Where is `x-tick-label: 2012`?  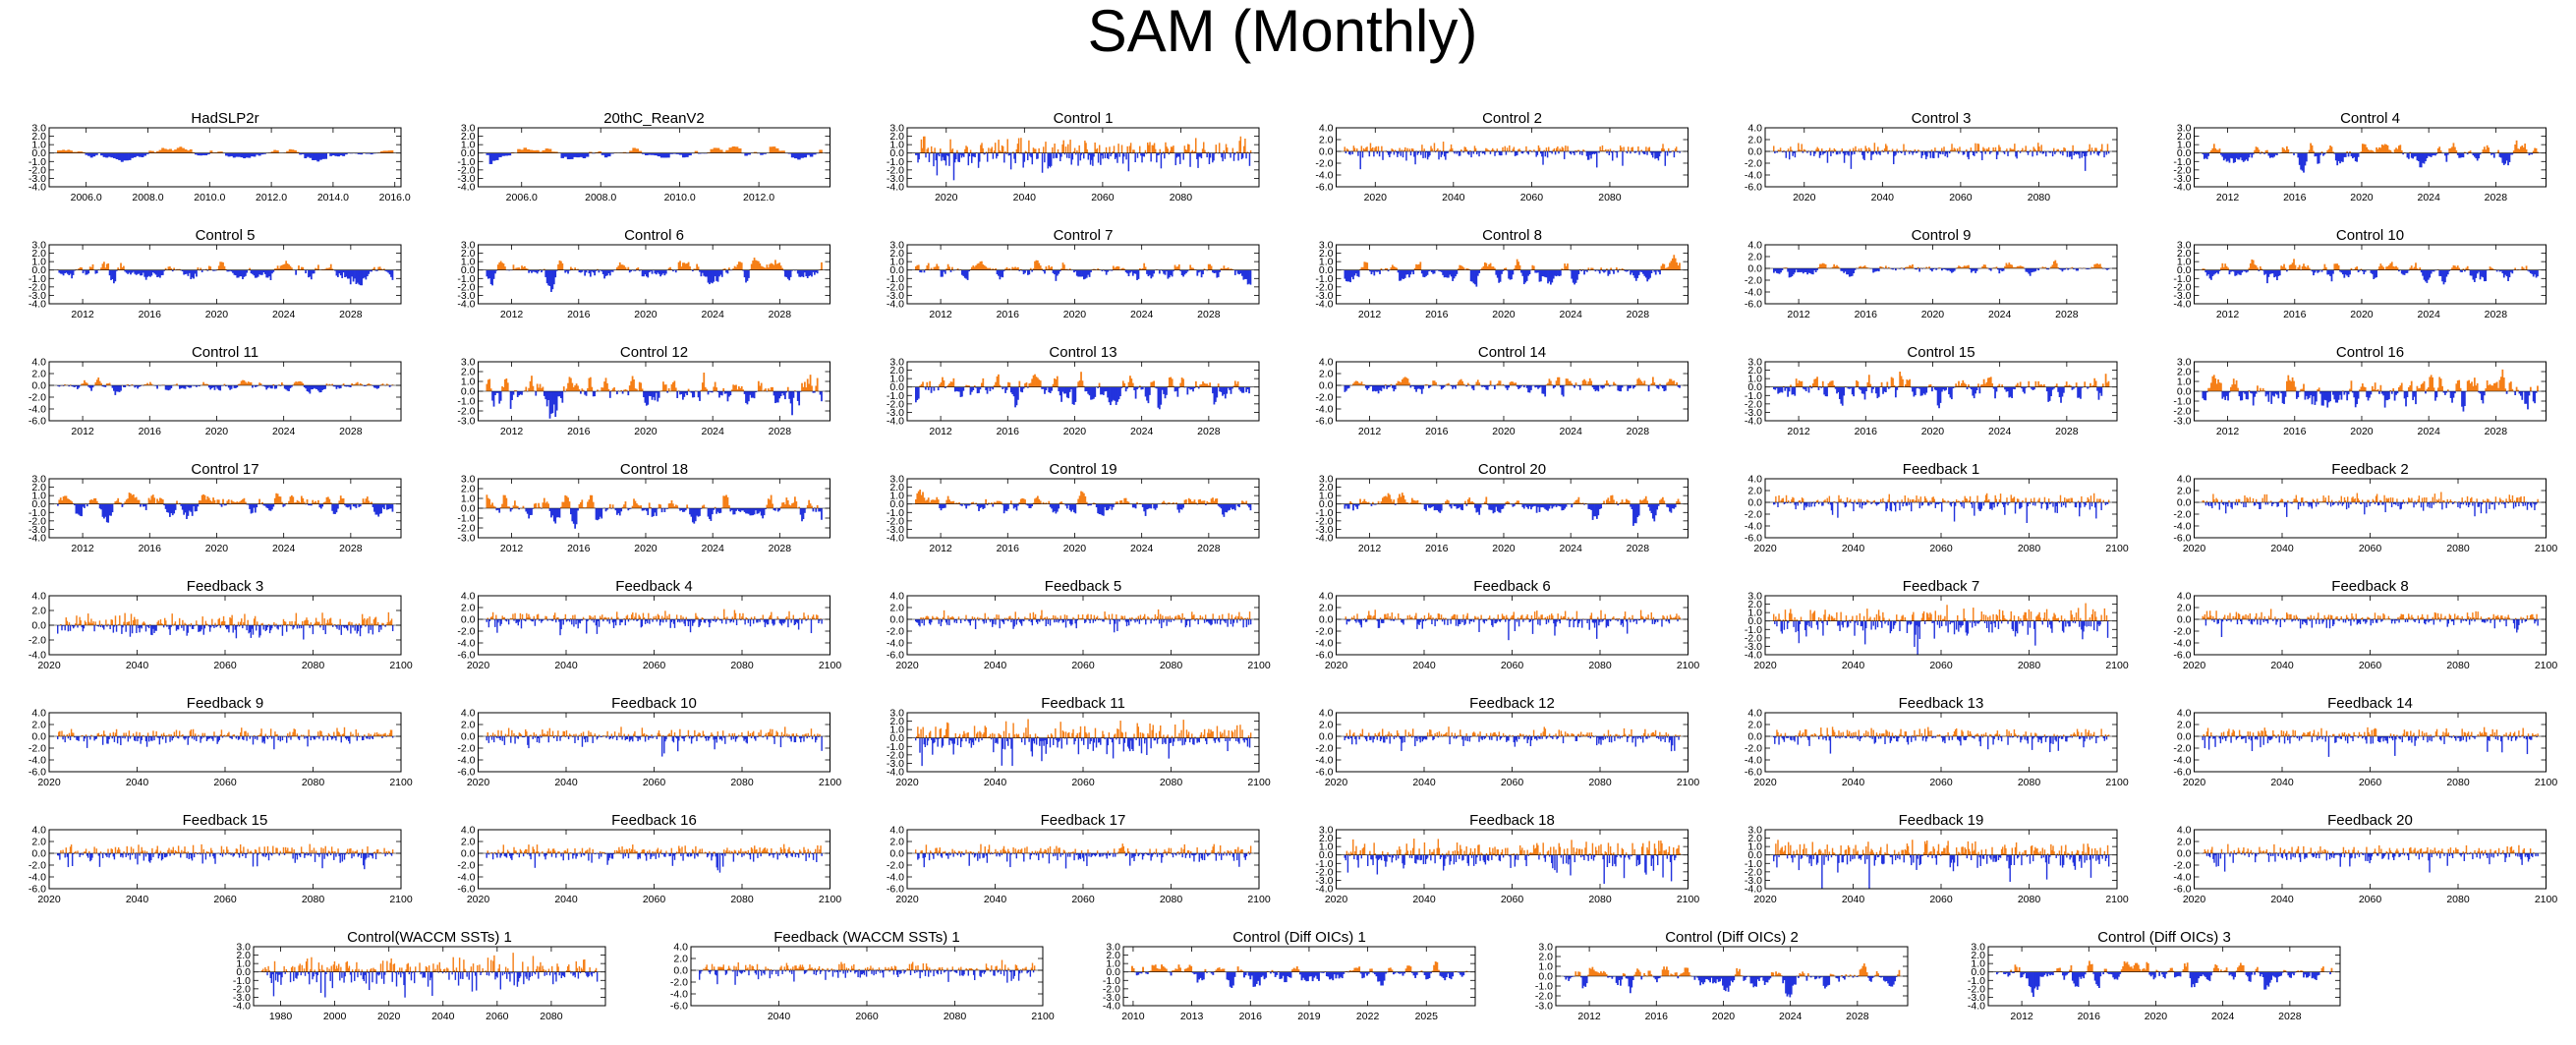
x-tick-label: 2012 is located at coordinates (940, 314).